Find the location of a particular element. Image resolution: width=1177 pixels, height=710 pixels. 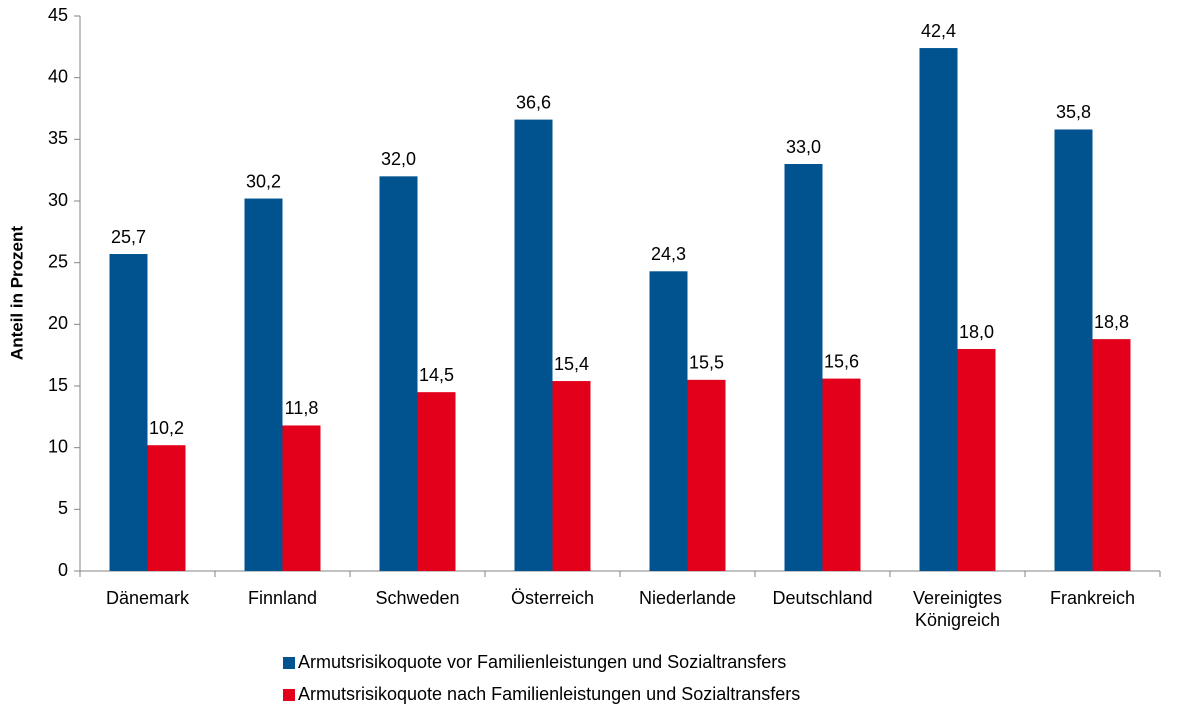

data-label: 33,0 is located at coordinates (803, 147).